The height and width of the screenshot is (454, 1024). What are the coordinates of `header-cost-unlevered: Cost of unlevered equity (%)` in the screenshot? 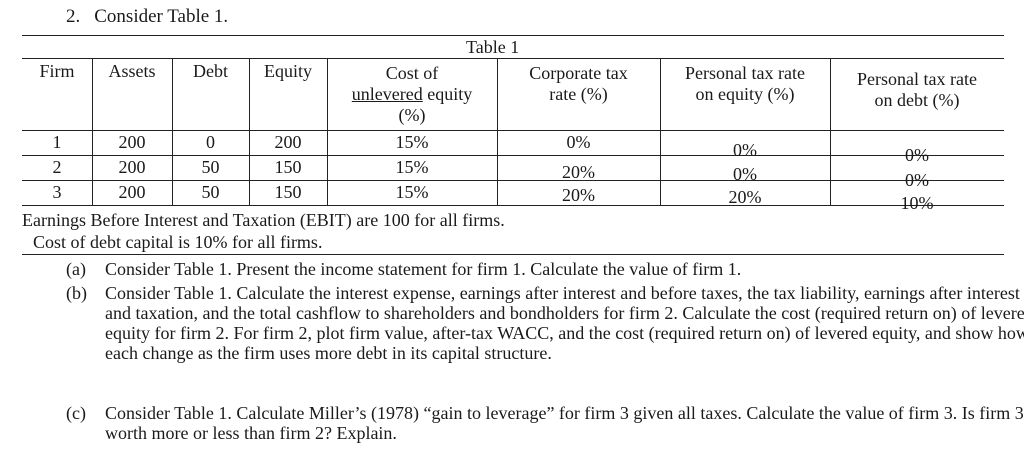 It's located at (412, 94).